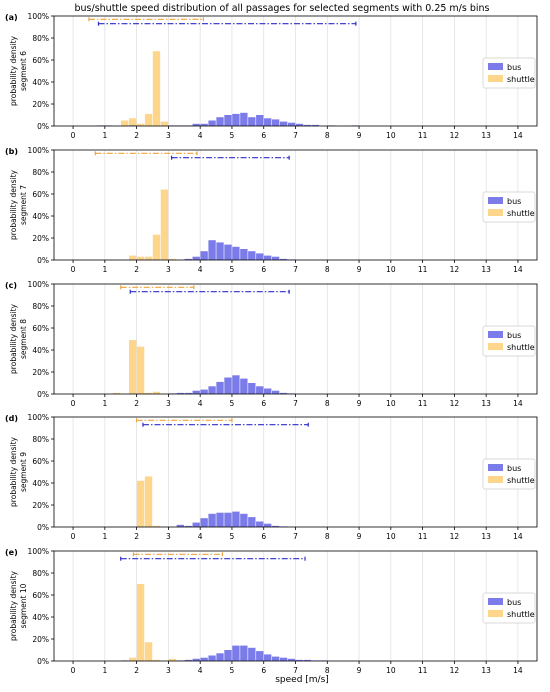  Describe the element at coordinates (40, 216) in the screenshot. I see `y-tick-label: 40%` at that location.